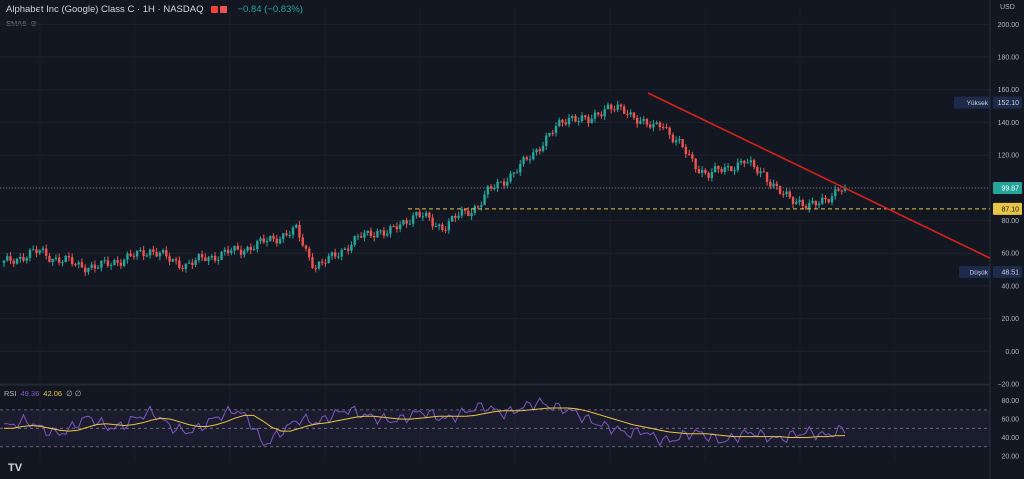 This screenshot has width=1024, height=479. I want to click on status-dot-icon, so click(215, 9).